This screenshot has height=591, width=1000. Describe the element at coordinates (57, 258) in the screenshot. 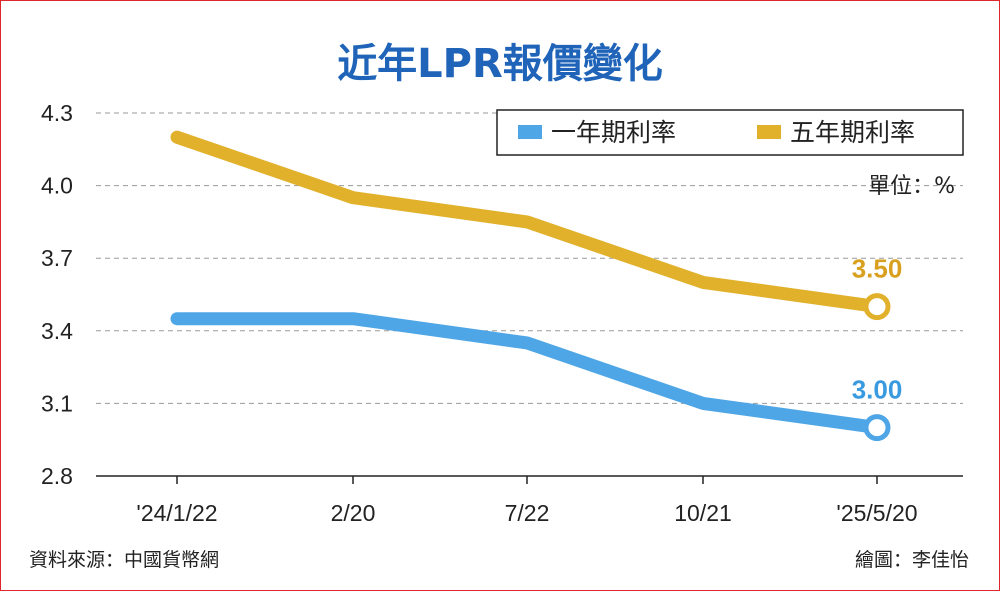

I see `y-tick-label: 3.7` at that location.